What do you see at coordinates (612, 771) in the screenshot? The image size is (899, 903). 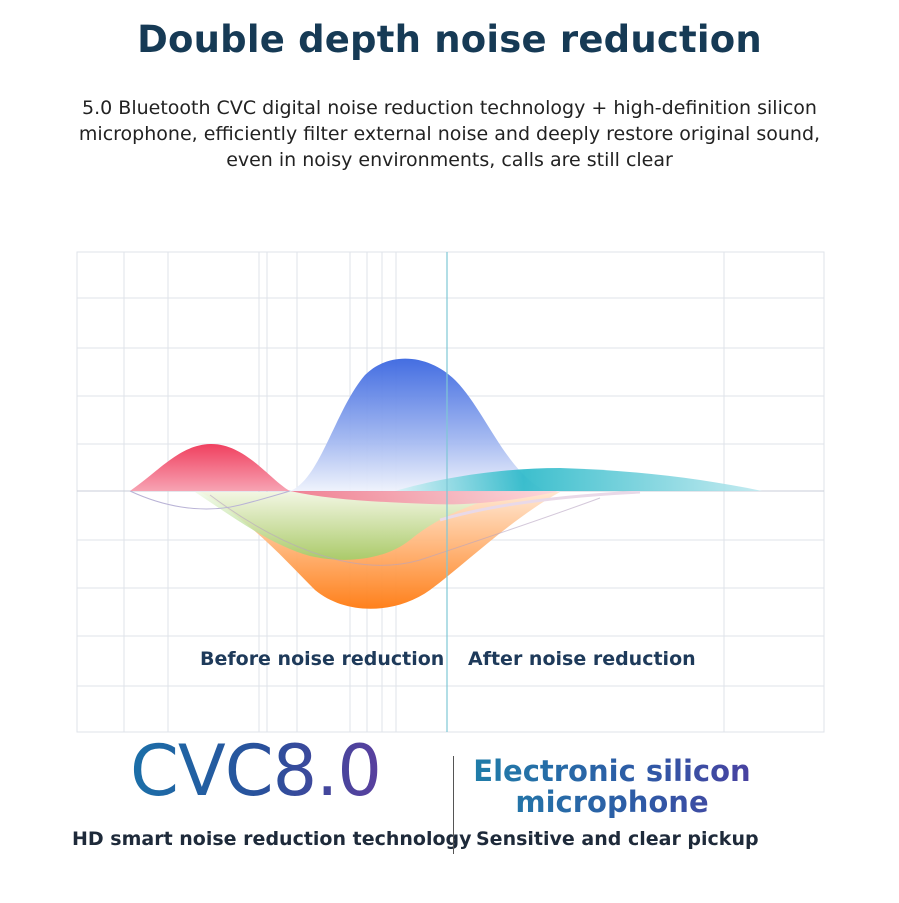 I see `microphone-title-line: Electronic silicon` at bounding box center [612, 771].